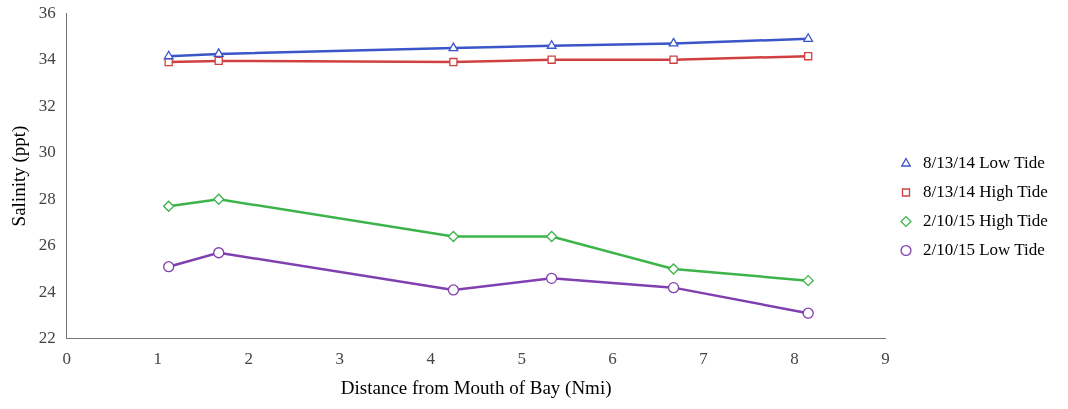 This screenshot has height=409, width=1068. What do you see at coordinates (431, 359) in the screenshot?
I see `x-tick-label: 4` at bounding box center [431, 359].